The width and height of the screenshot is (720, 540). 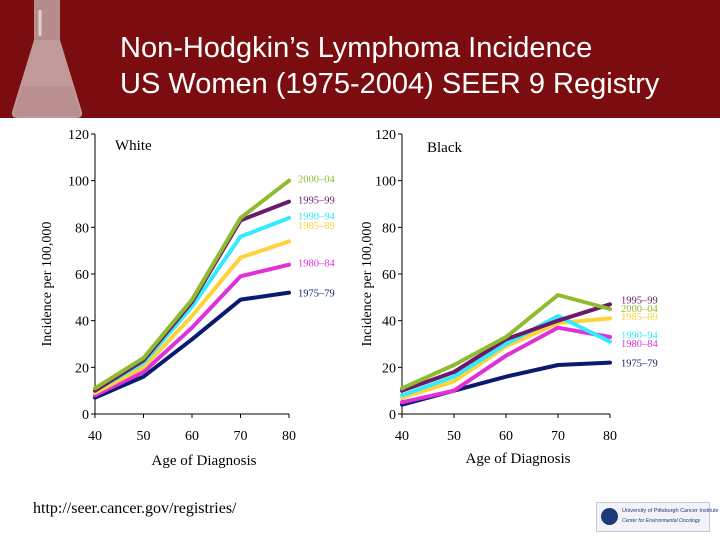 What do you see at coordinates (389, 322) in the screenshot?
I see `chart-black-y-tick-label: 40` at bounding box center [389, 322].